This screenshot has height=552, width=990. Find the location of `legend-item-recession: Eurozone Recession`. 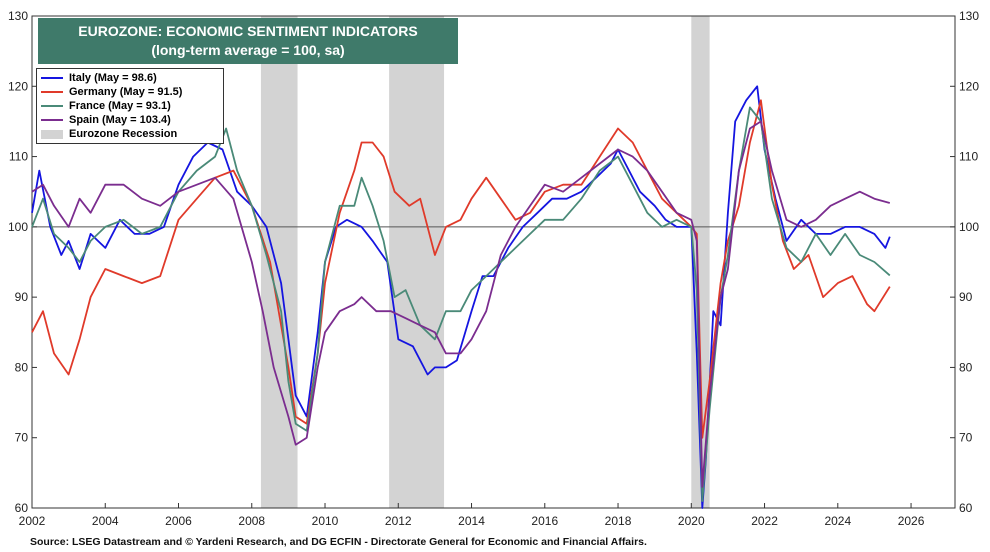

legend-item-recession: Eurozone Recession is located at coordinates (130, 134).